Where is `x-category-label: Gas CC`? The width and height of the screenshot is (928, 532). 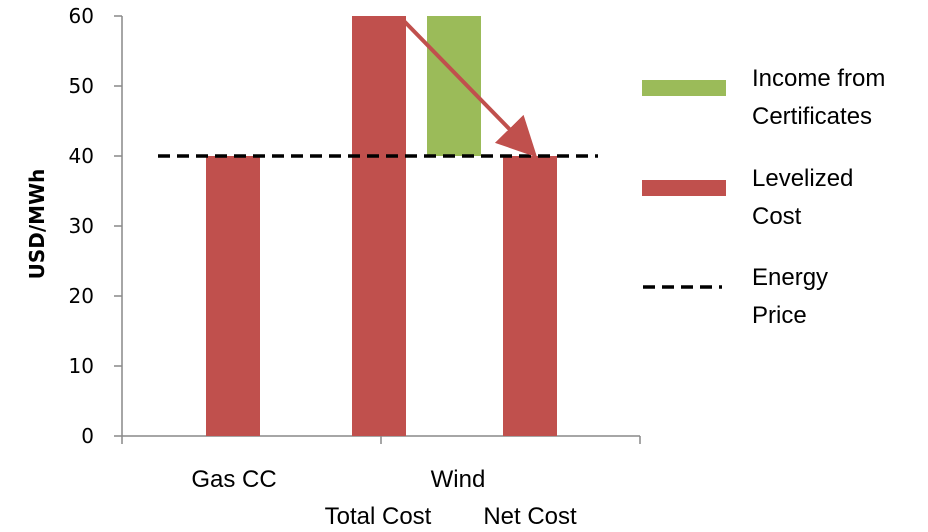
x-category-label: Gas CC is located at coordinates (233, 479).